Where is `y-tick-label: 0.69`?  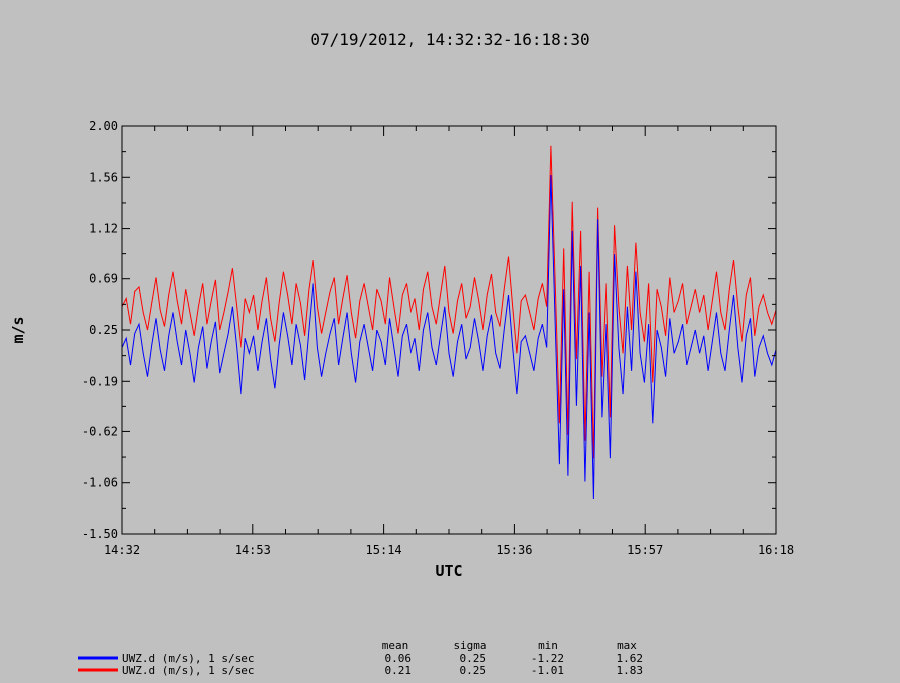 y-tick-label: 0.69 is located at coordinates (103, 279).